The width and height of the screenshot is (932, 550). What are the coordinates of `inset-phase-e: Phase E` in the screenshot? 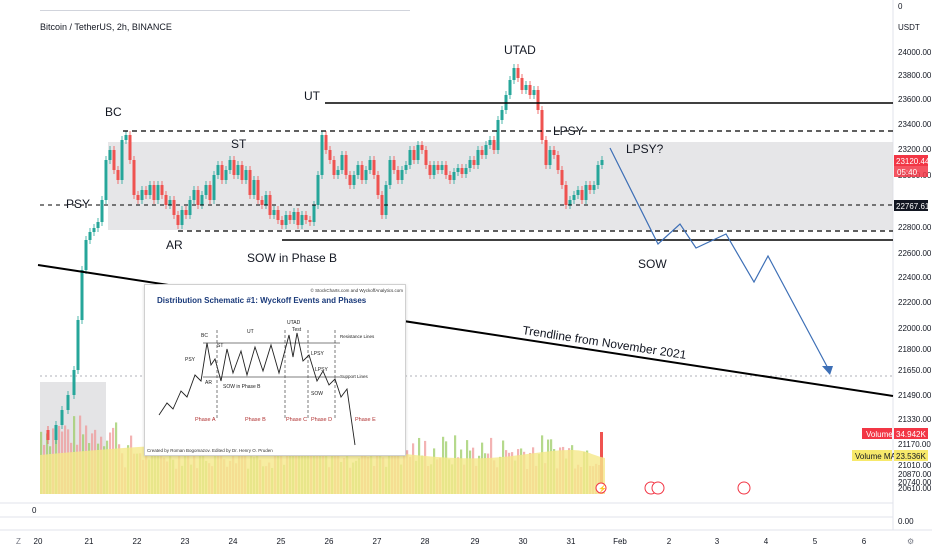 It's located at (365, 420).